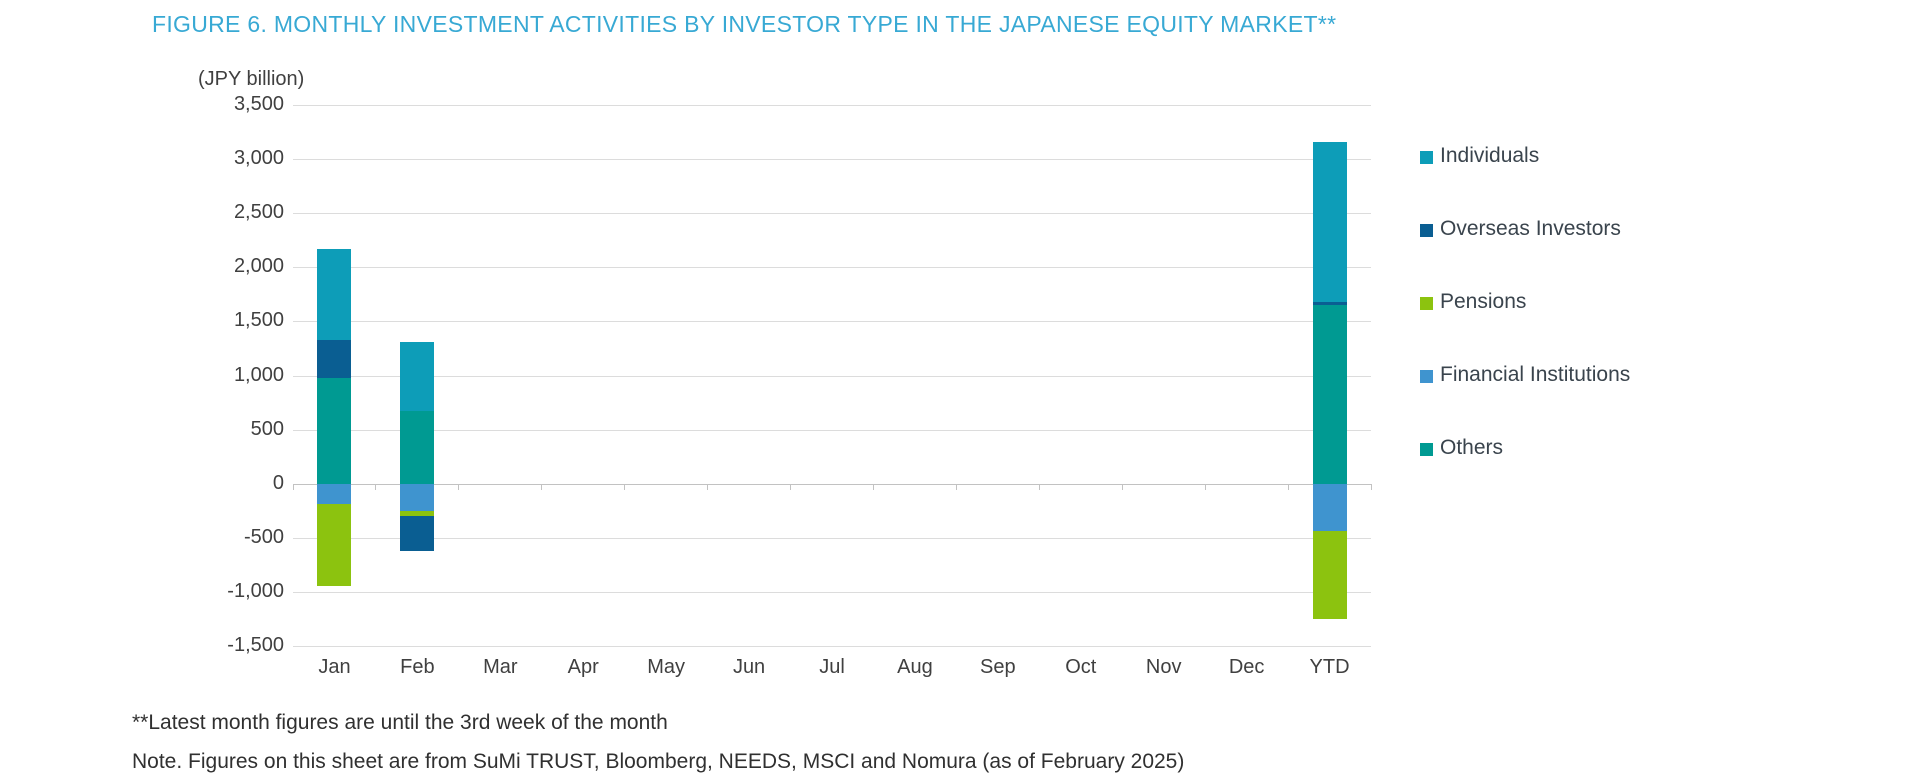 This screenshot has height=782, width=1920. Describe the element at coordinates (1426, 157) in the screenshot. I see `legend-swatch-individuals` at that location.